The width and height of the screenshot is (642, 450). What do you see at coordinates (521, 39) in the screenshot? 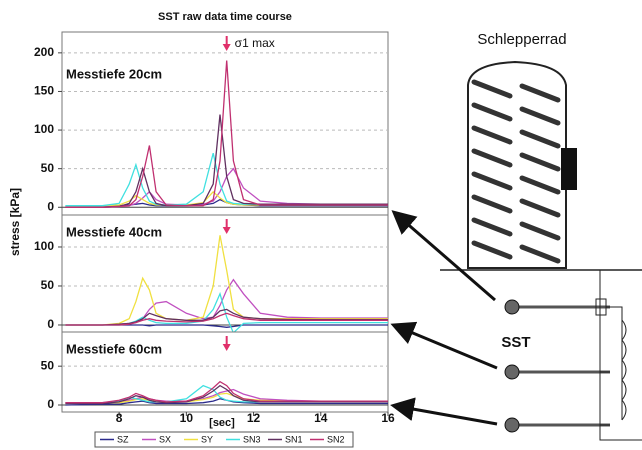
I see `wheel-label: Schlepperrad` at bounding box center [521, 39].